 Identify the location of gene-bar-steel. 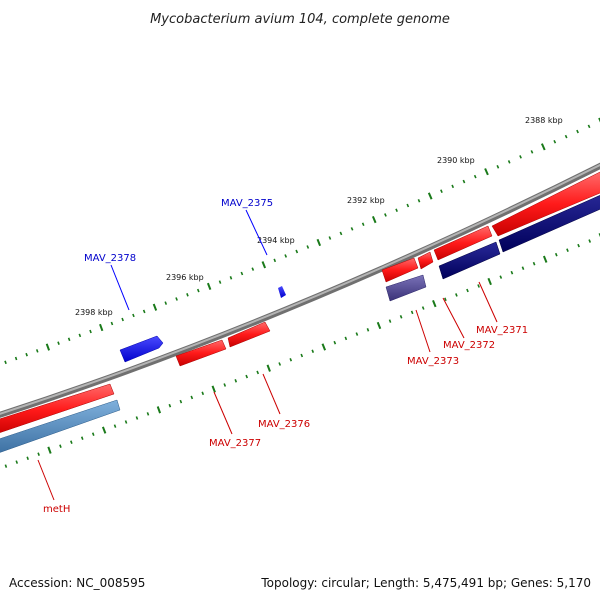
(60, 427).